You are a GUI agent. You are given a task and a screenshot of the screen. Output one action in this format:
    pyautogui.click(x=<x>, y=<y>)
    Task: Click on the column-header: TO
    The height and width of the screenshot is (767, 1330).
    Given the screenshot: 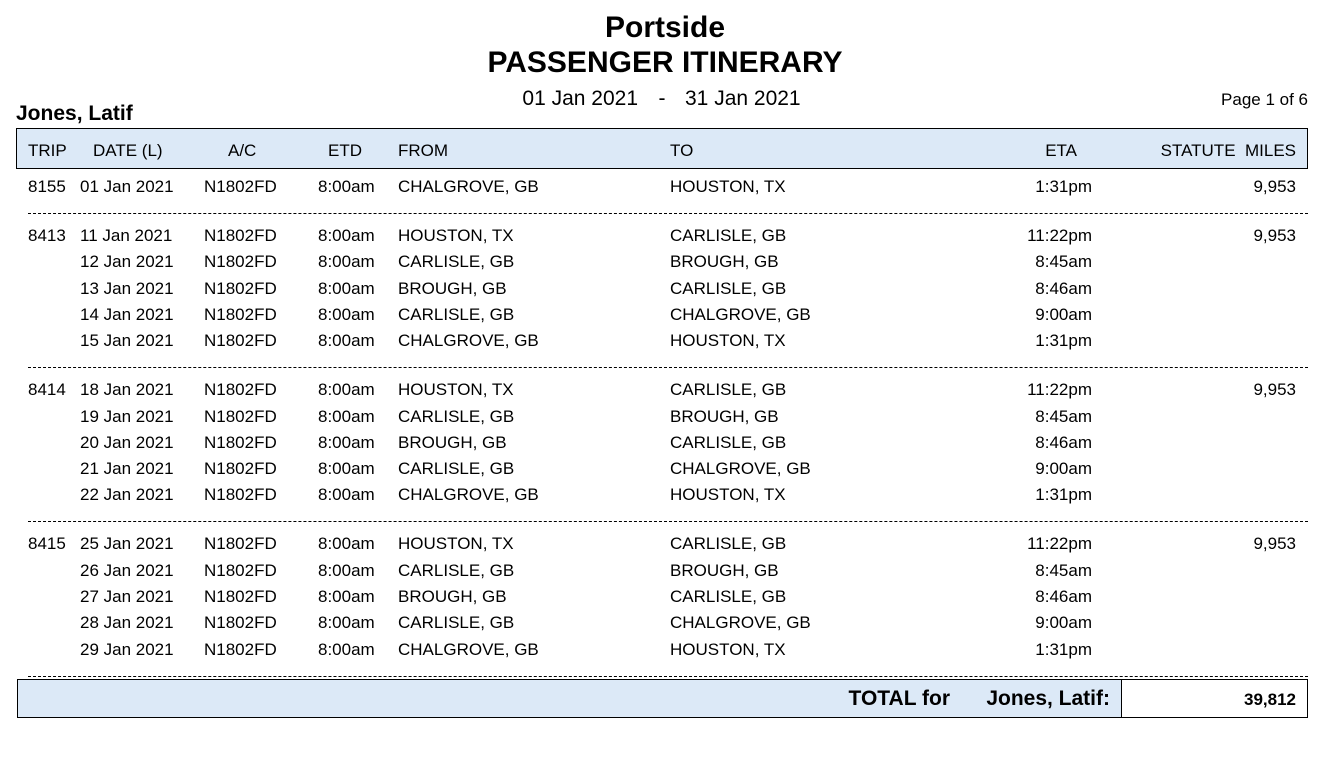 What is the action you would take?
    pyautogui.click(x=682, y=150)
    